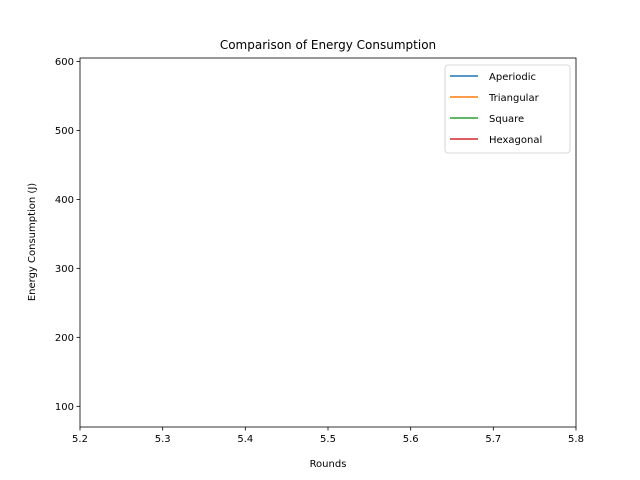 This screenshot has height=480, width=640. Describe the element at coordinates (506, 119) in the screenshot. I see `legend-label: Square` at that location.